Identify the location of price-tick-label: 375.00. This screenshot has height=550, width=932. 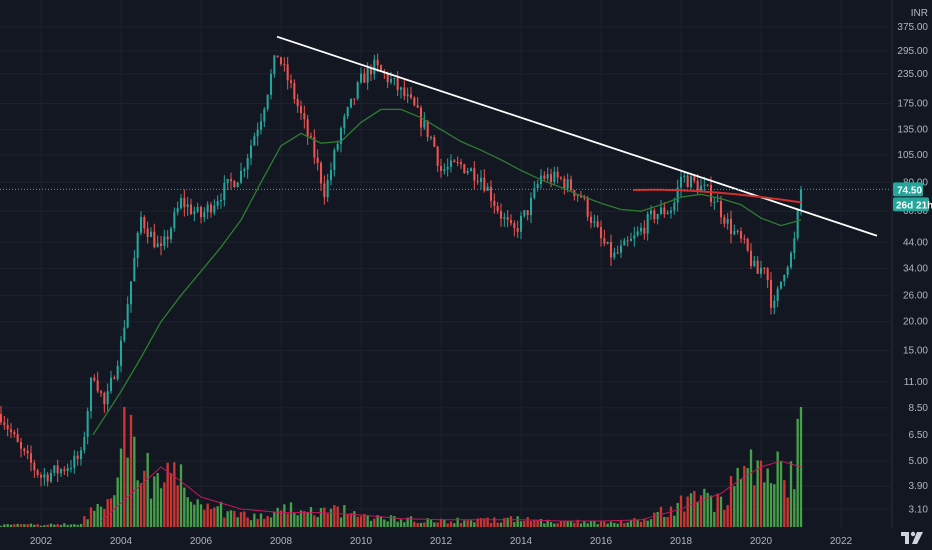
(912, 27).